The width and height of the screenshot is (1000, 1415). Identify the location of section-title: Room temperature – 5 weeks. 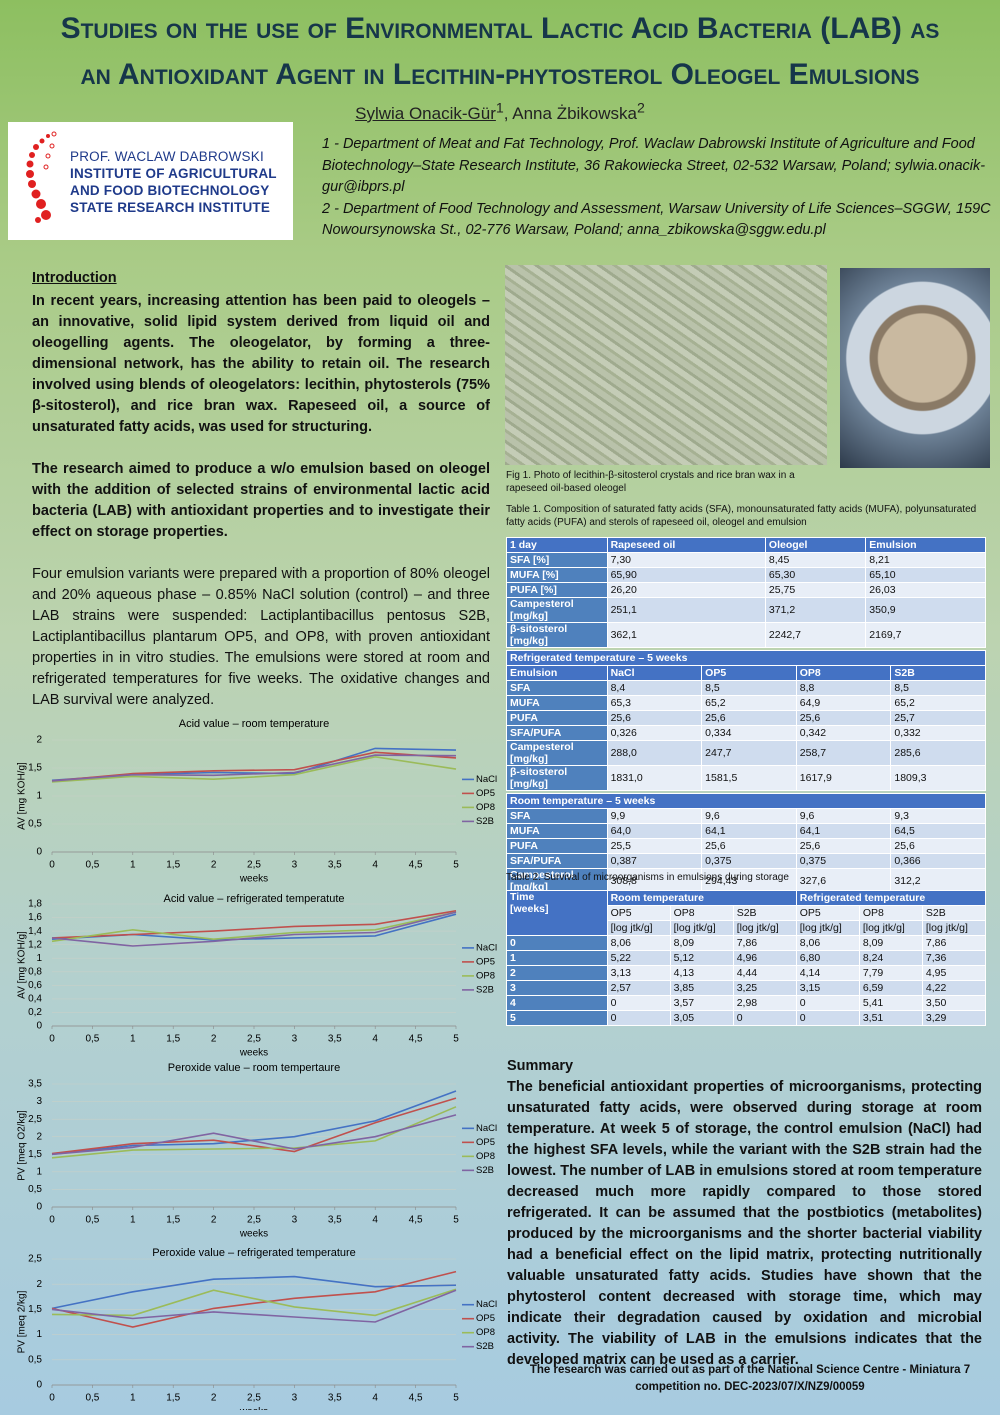
(746, 801).